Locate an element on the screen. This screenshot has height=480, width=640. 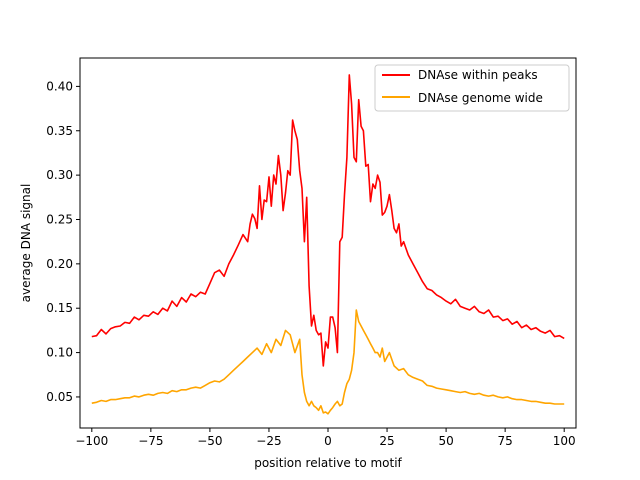
y-ticks: 0.05 0.10 0.15 0.20 0.25 0.30 0.35 0.40 is located at coordinates (63, 241).